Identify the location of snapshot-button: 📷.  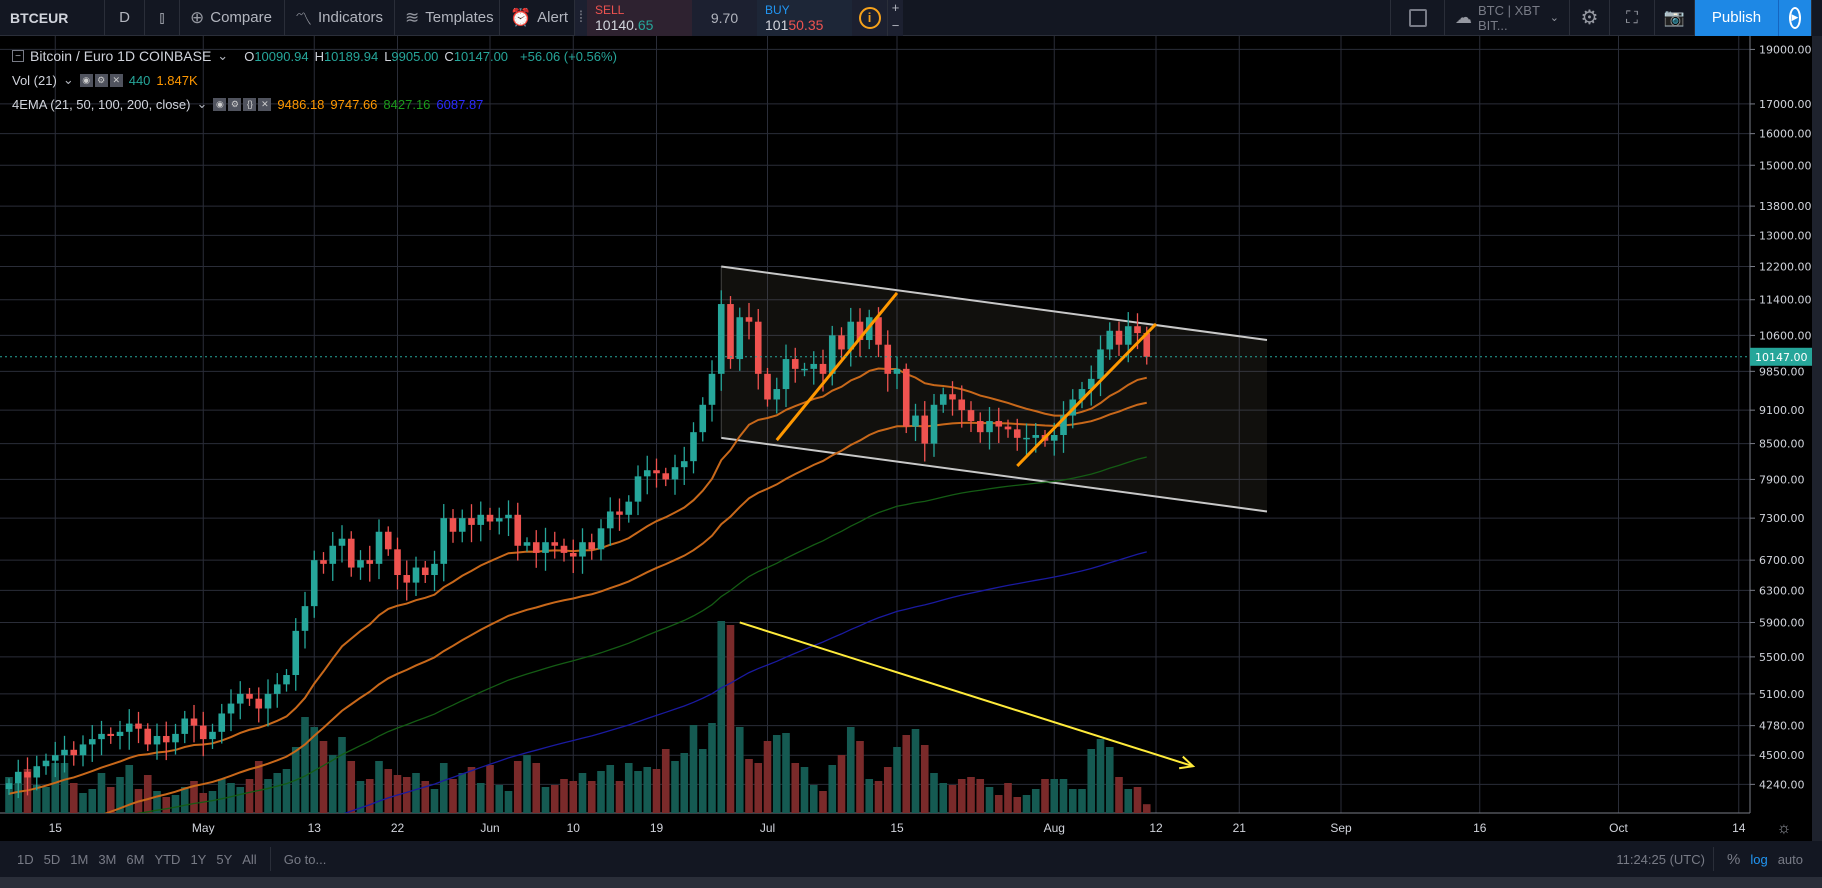
(1675, 18).